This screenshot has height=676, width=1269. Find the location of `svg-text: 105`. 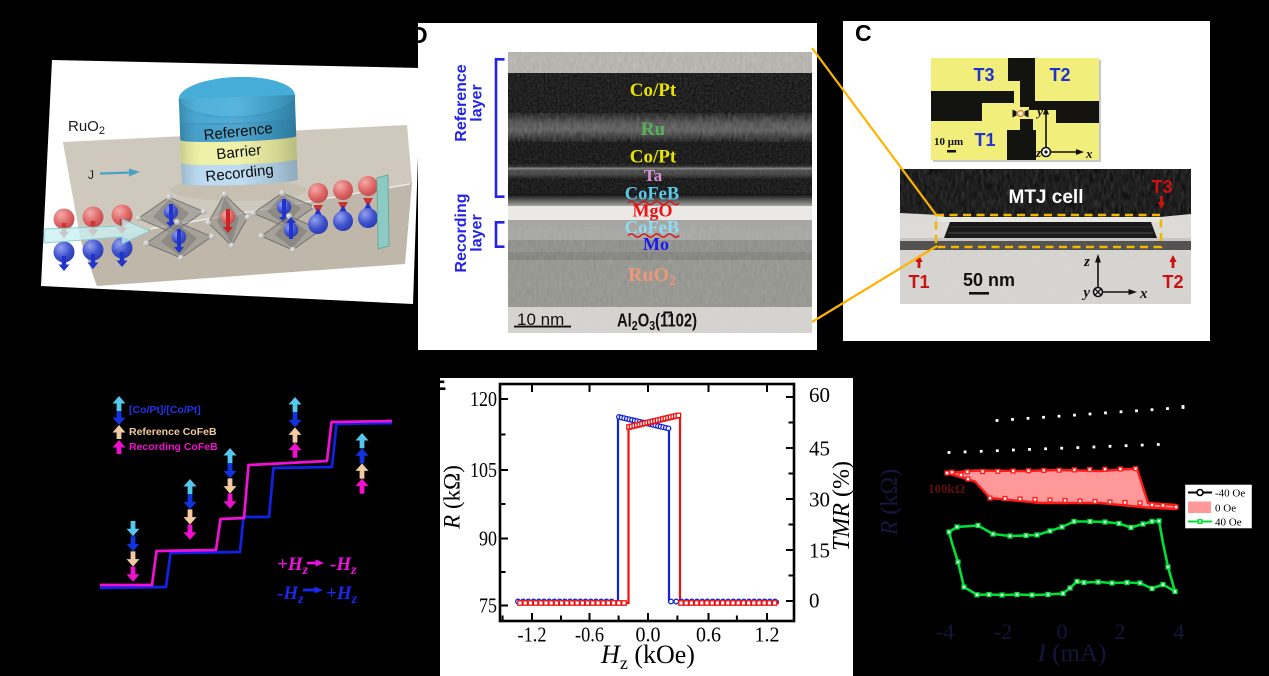

svg-text: 105 is located at coordinates (483, 470).